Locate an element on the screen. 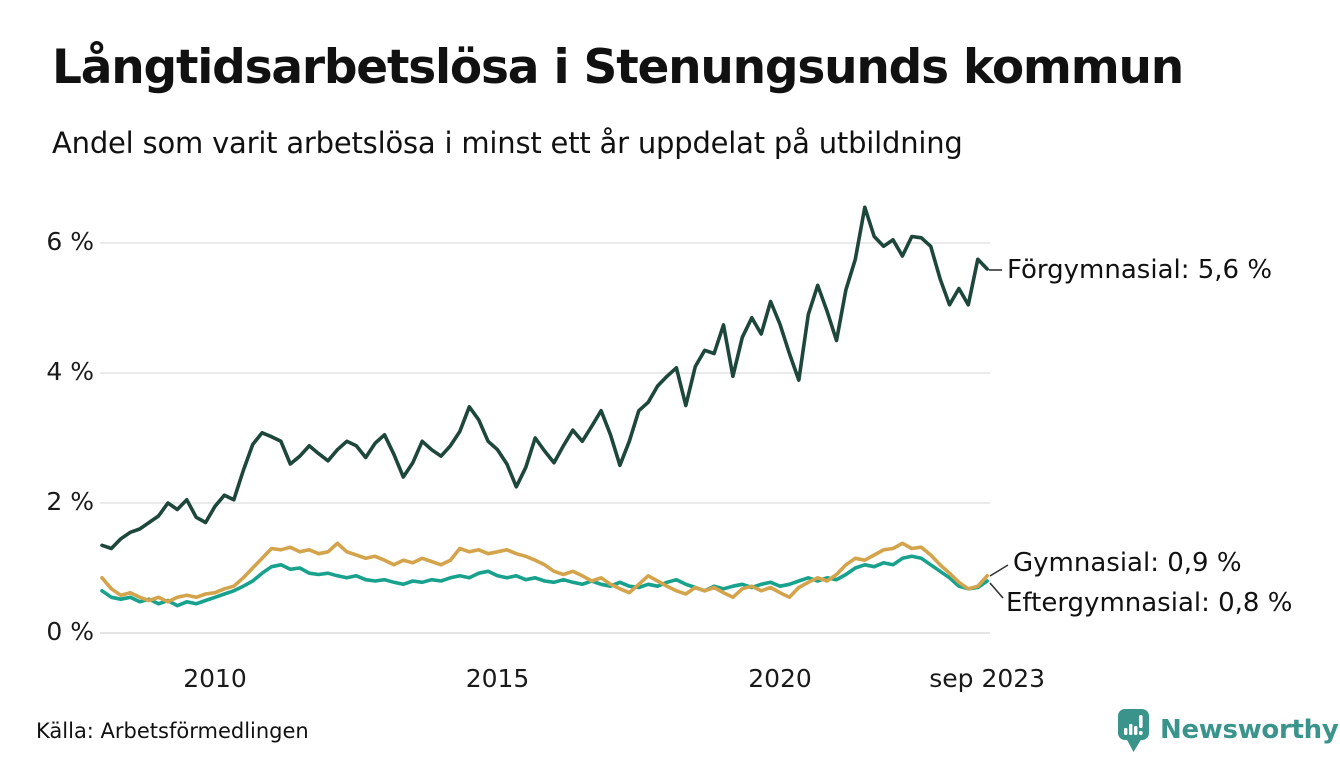 This screenshot has height=780, width=1340. y-axis-tick-label: 0 % is located at coordinates (70, 631).